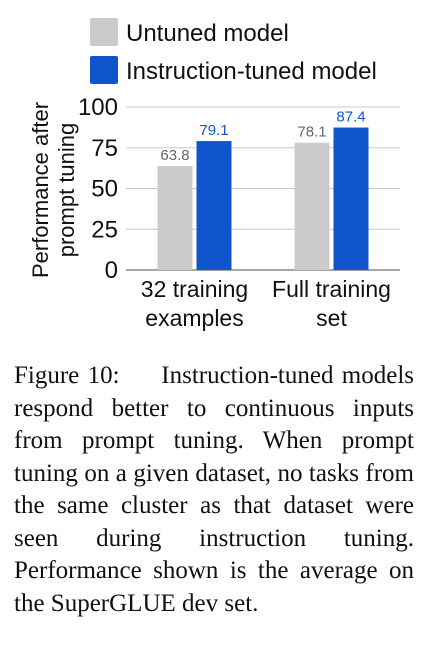  Describe the element at coordinates (104, 189) in the screenshot. I see `y-tick-label: 50` at that location.